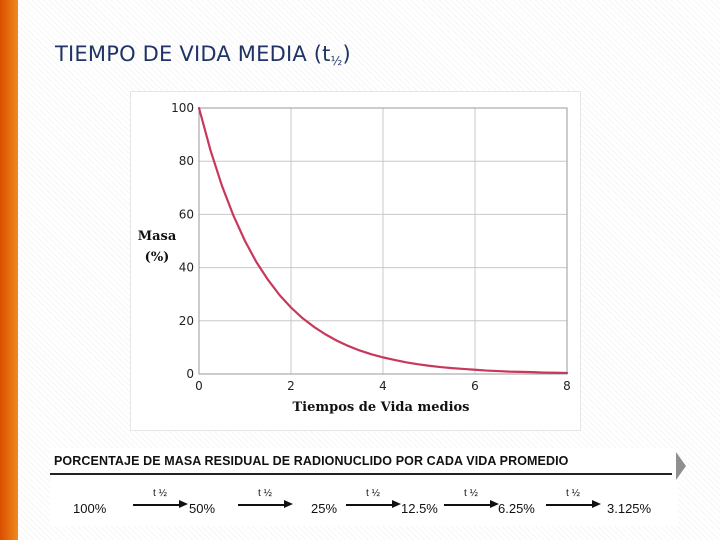  Describe the element at coordinates (186, 214) in the screenshot. I see `y-tick-label-60: 60` at that location.